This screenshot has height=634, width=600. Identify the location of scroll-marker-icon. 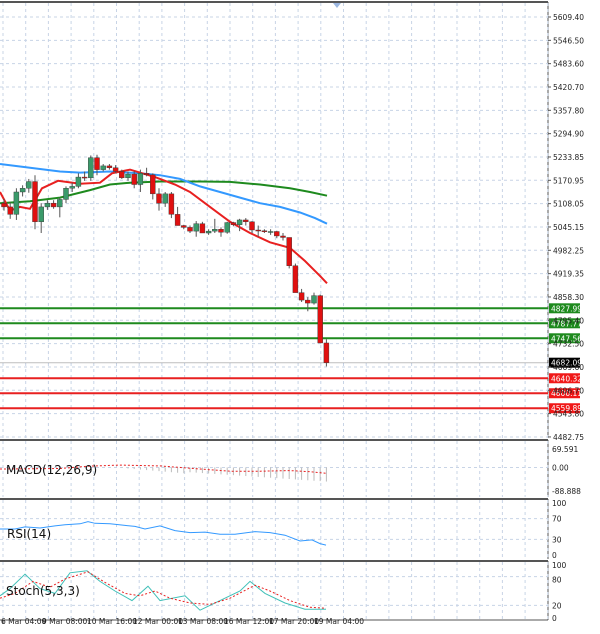
(337, 5).